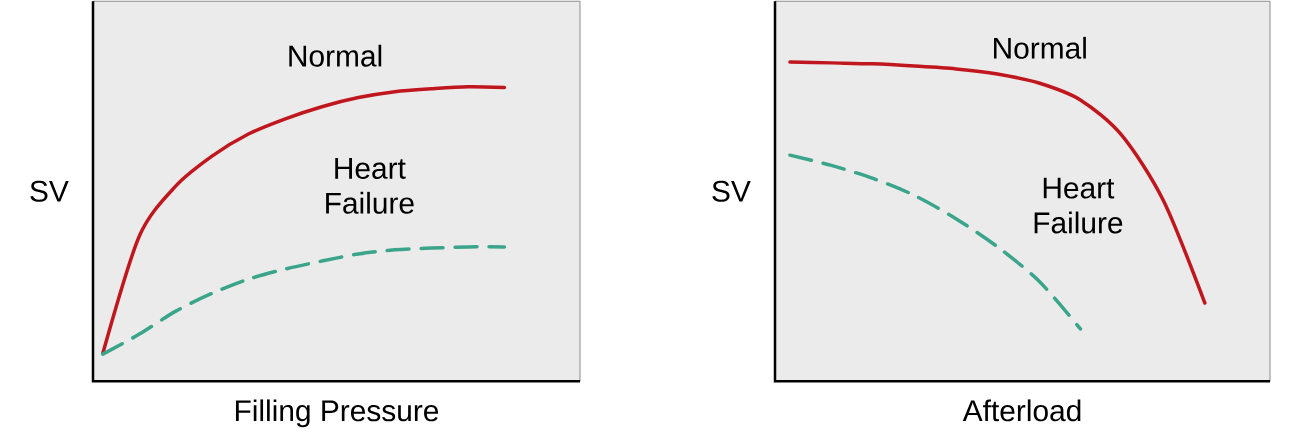 The image size is (1290, 447). What do you see at coordinates (1021, 410) in the screenshot?
I see `x-axis-title: Afterload` at bounding box center [1021, 410].